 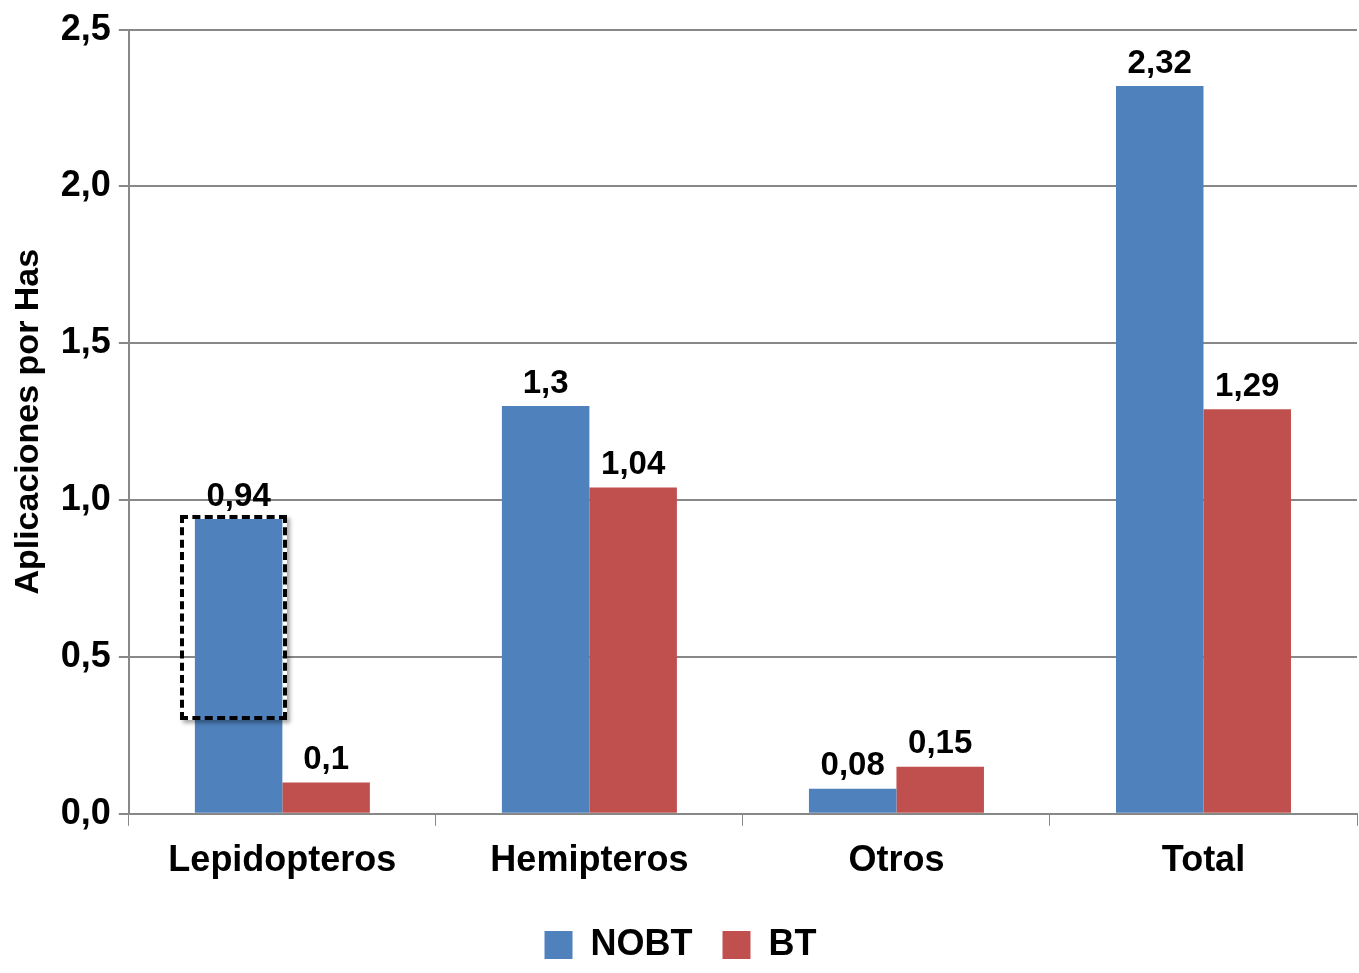 What do you see at coordinates (85, 654) in the screenshot?
I see `y-tick-label: 0,5` at bounding box center [85, 654].